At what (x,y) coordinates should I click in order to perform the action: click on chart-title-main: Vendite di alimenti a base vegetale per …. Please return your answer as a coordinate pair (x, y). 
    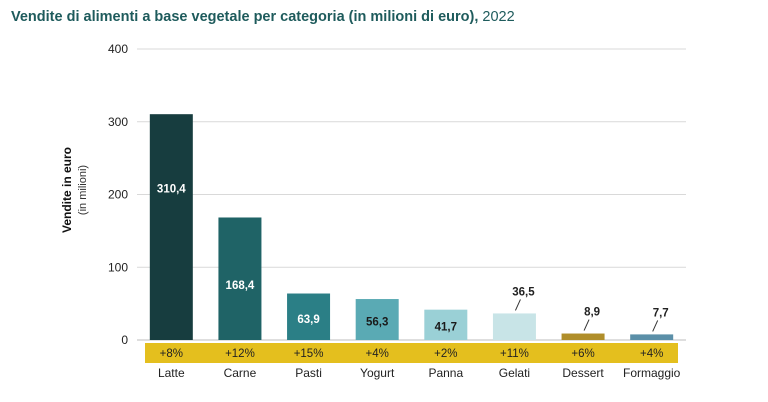
    Looking at the image, I should click on (245, 17).